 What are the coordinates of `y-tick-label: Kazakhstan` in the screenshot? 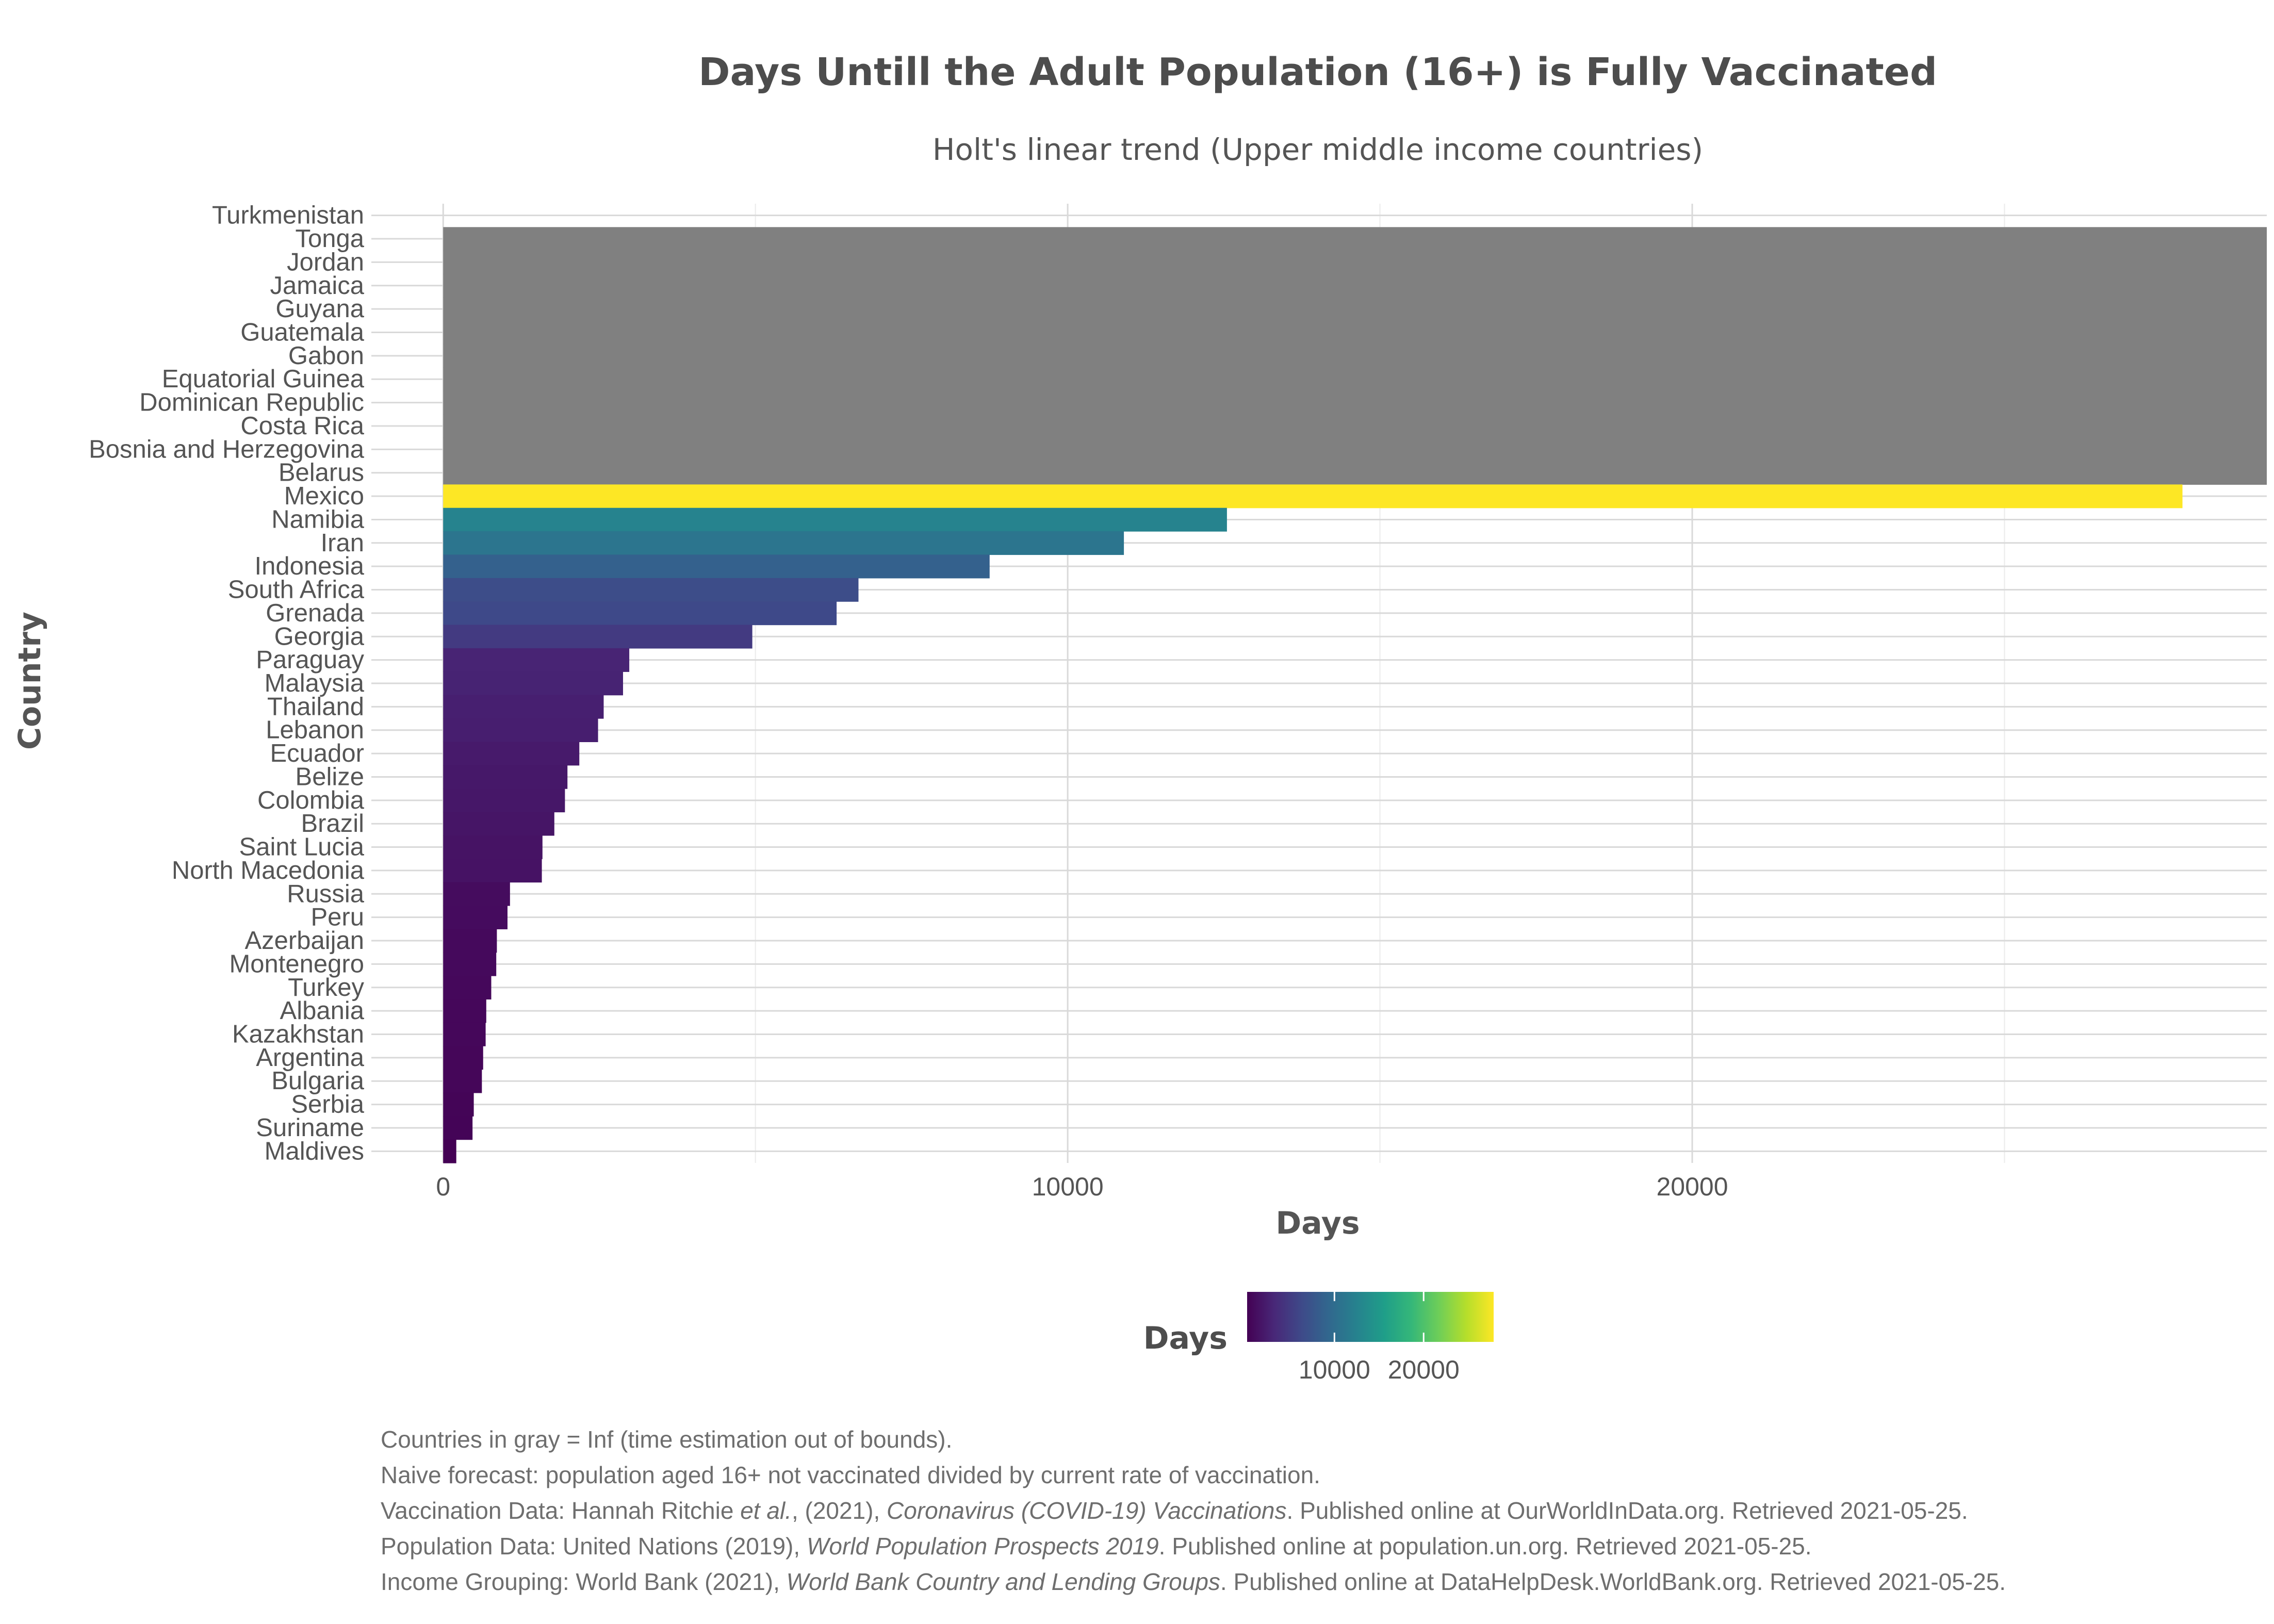 It's located at (298, 1034).